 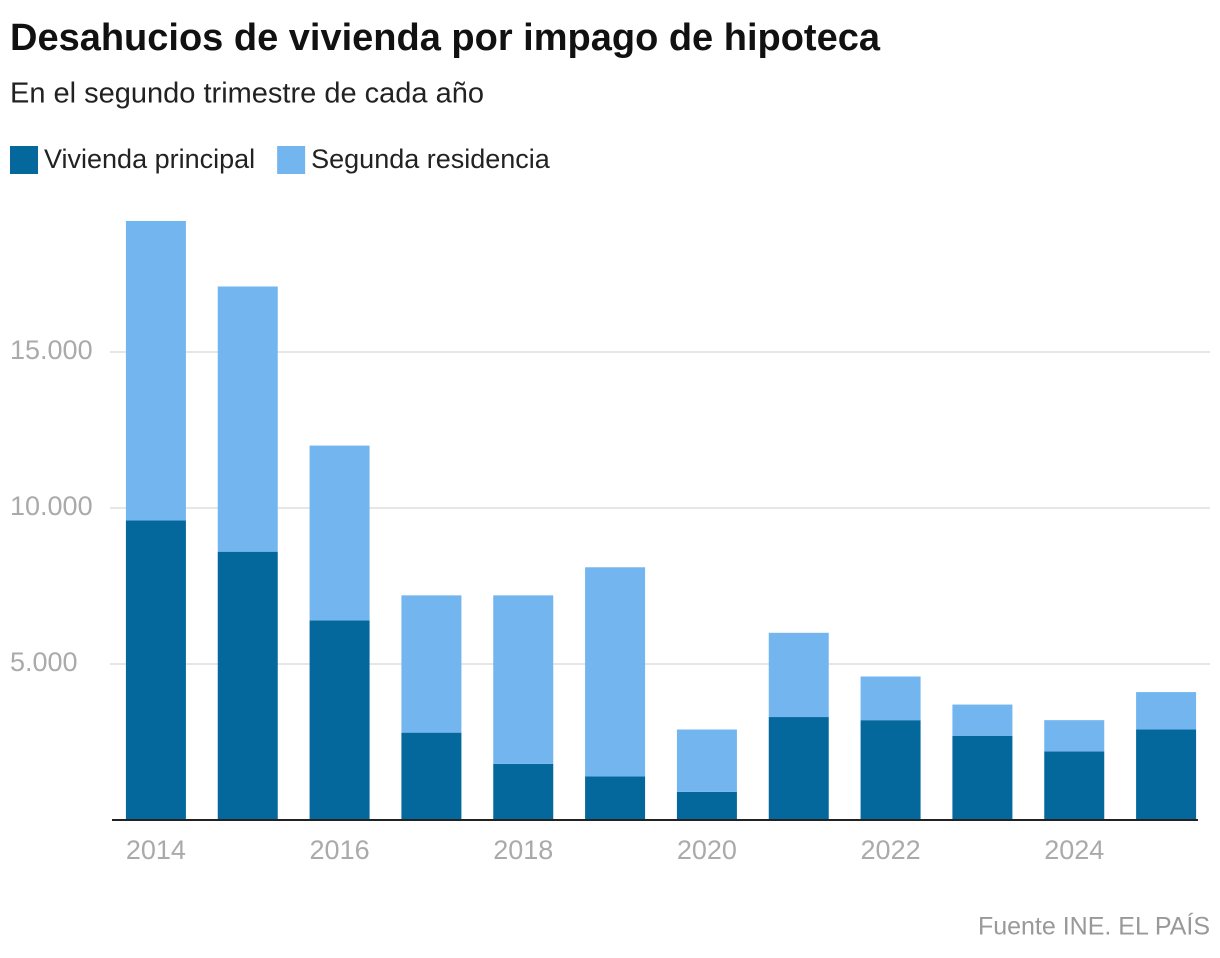 I want to click on x-tick-label: 2014, so click(x=156, y=850).